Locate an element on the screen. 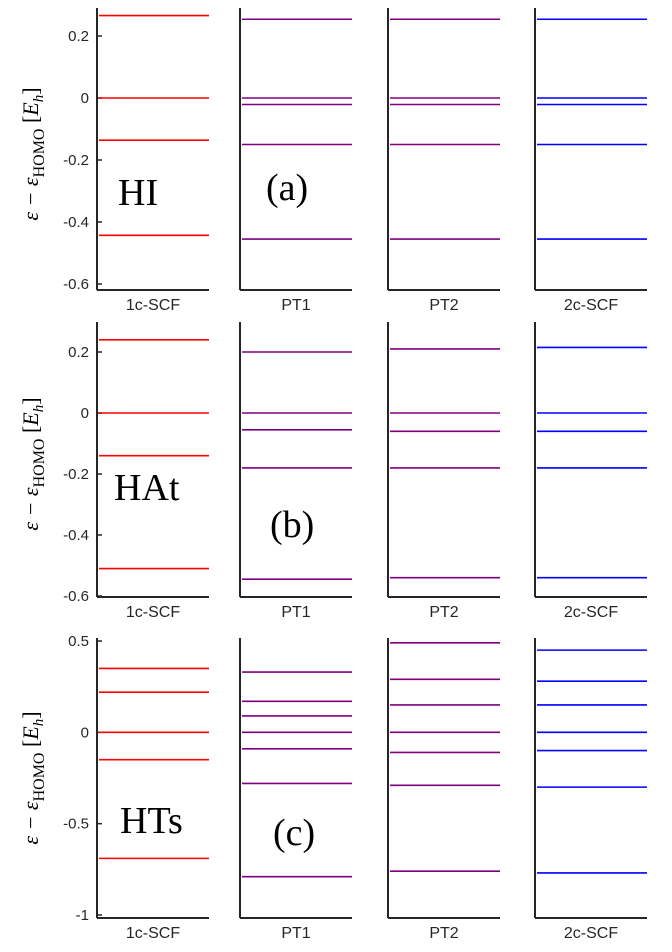 This screenshot has height=952, width=672. y-tick-label: -1 is located at coordinates (82, 915).